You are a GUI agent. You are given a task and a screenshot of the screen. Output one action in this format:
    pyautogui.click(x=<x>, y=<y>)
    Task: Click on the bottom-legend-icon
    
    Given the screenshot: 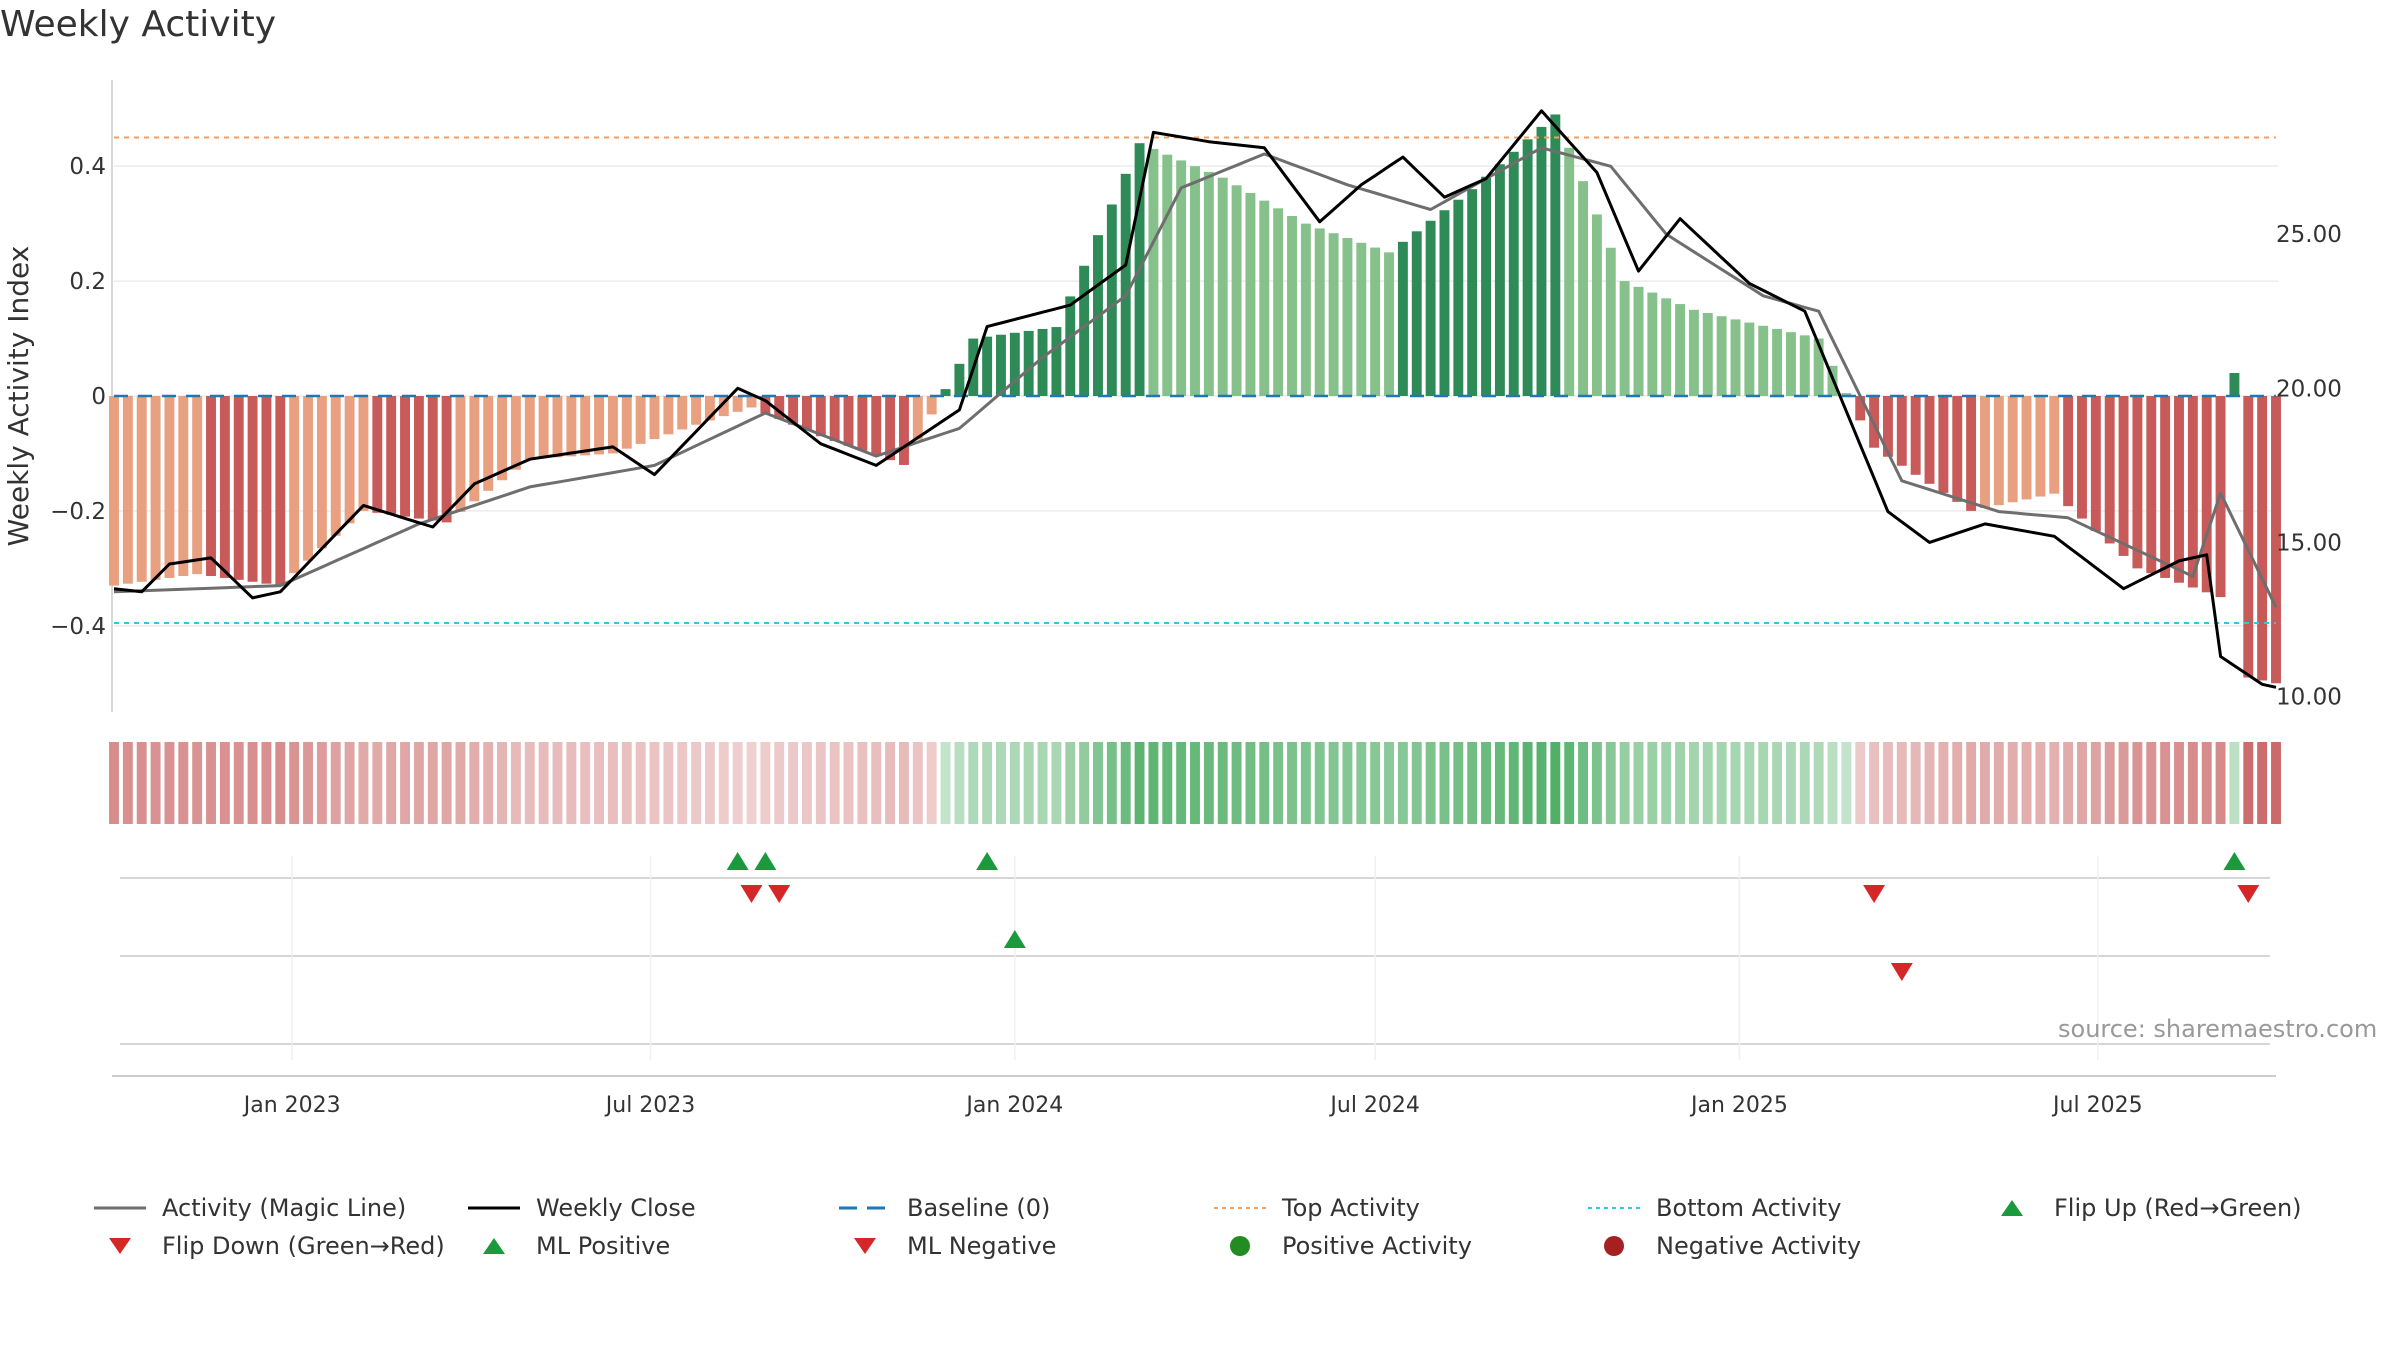 What is the action you would take?
    pyautogui.click(x=1614, y=1208)
    